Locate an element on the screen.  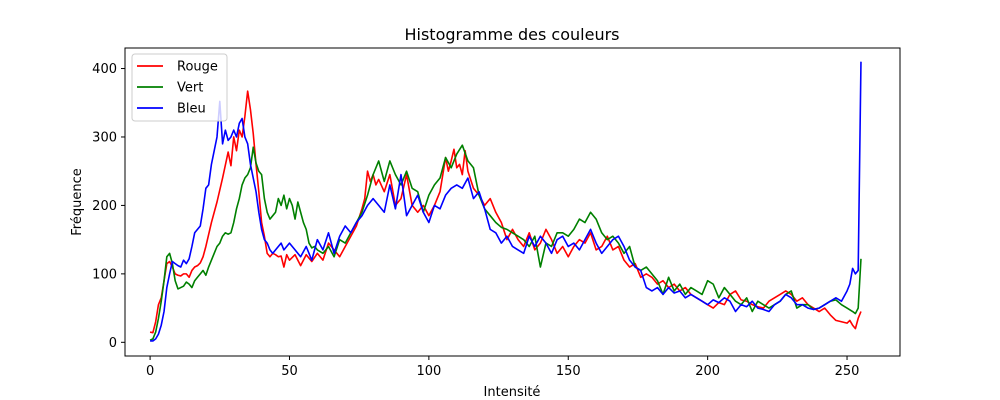
x-tick-label: 200 is located at coordinates (707, 371).